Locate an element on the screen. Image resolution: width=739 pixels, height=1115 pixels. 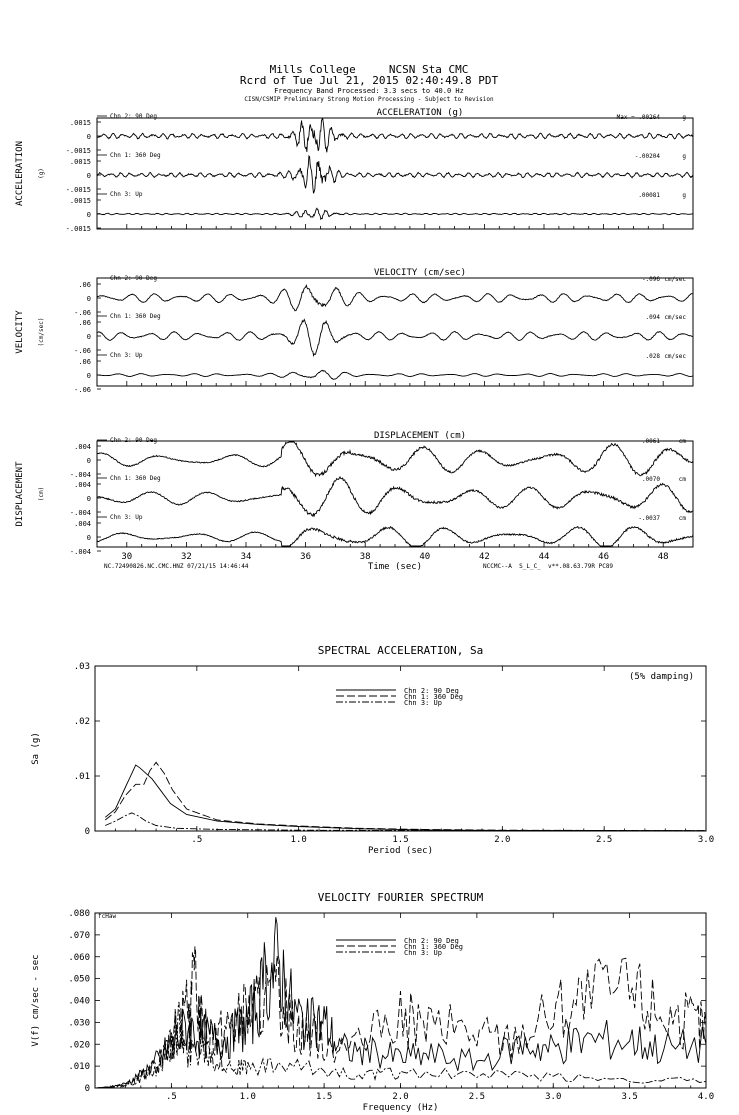
x-tick-label: 30 is located at coordinates (126, 557).